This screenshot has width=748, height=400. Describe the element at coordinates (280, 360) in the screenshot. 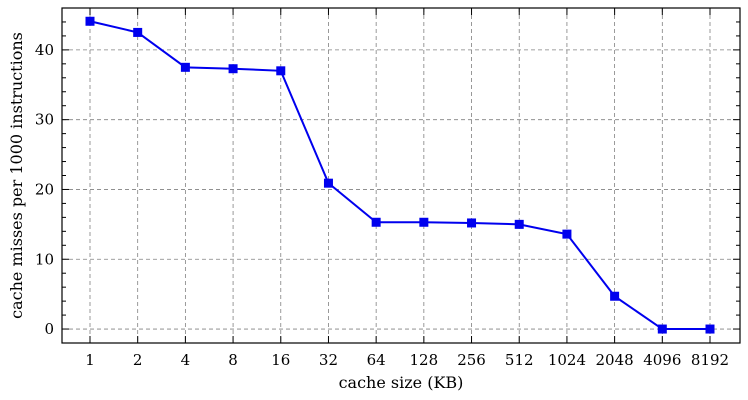

I see `x-tick-label: 16` at that location.